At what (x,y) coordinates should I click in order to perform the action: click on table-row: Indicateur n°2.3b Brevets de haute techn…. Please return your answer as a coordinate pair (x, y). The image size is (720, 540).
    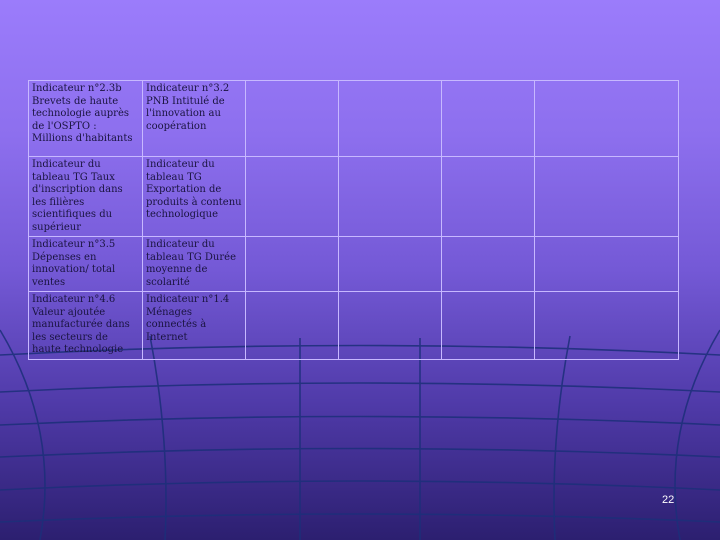
    Looking at the image, I should click on (353, 118).